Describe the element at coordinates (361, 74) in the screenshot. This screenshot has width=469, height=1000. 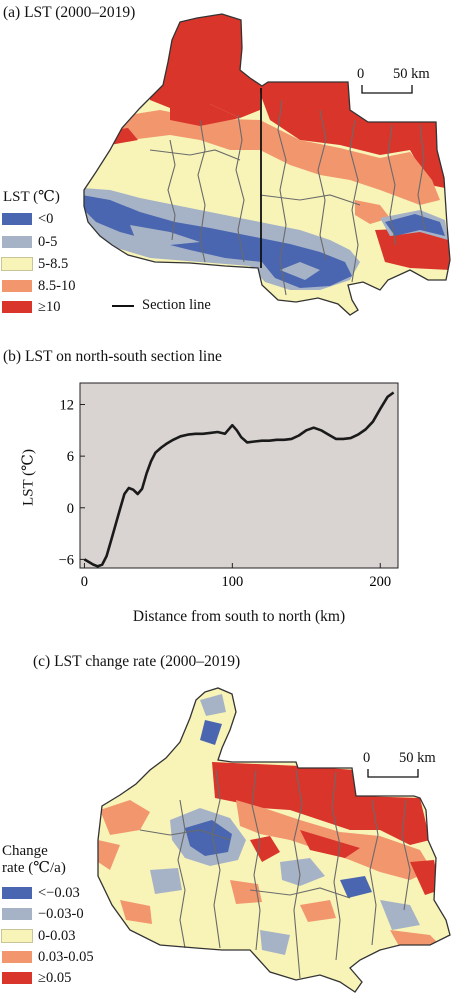
I see `panel-a-scale-start: 0` at that location.